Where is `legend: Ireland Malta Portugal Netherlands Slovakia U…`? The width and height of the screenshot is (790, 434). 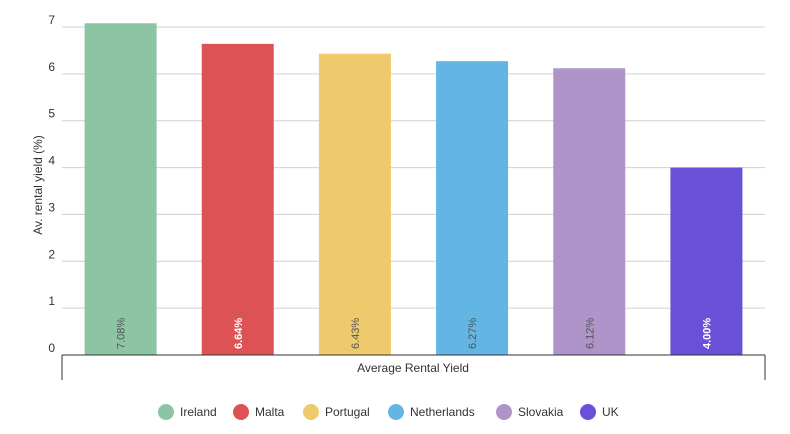
legend: Ireland Malta Portugal Netherlands Slovakia U… is located at coordinates (388, 412).